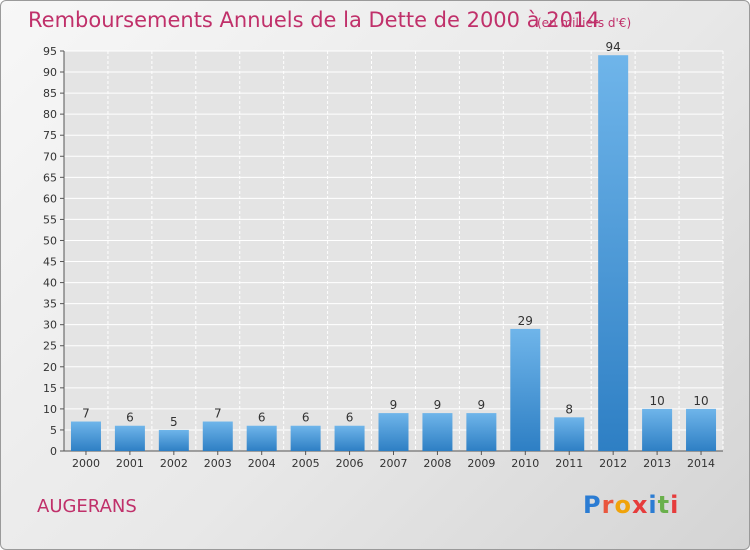 The width and height of the screenshot is (750, 550). Describe the element at coordinates (394, 463) in the screenshot. I see `x-tick-label: 2007` at that location.